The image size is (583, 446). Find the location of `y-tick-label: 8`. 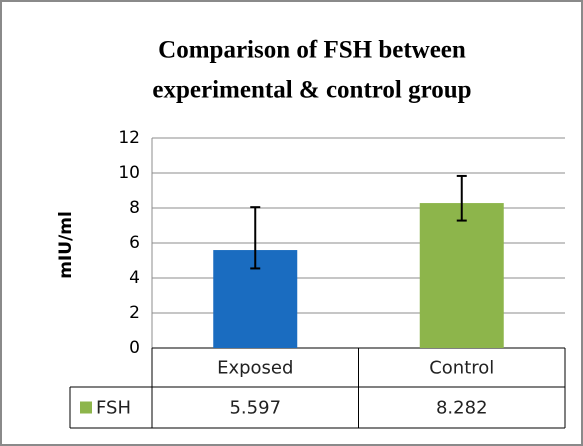

y-tick-label: 8 is located at coordinates (134, 208).